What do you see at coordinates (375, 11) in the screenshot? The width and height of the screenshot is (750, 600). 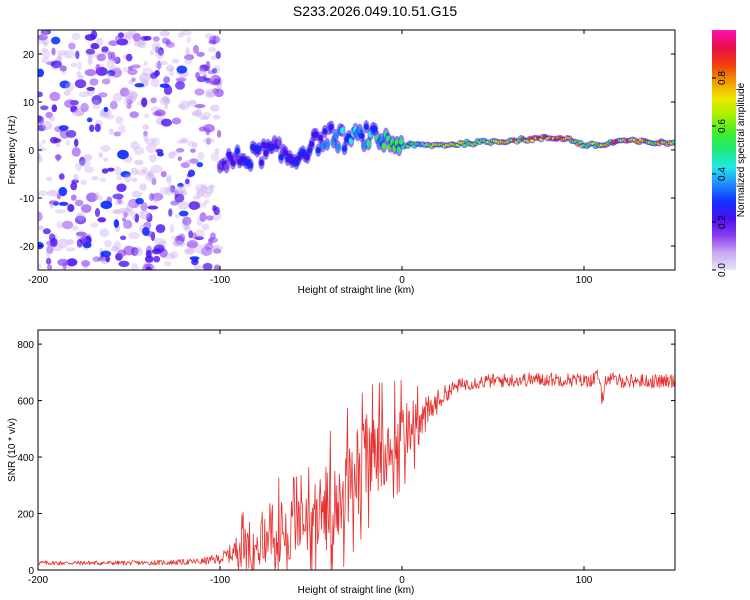 I see `figure-title: S233.2026.049.10.51.G15` at bounding box center [375, 11].